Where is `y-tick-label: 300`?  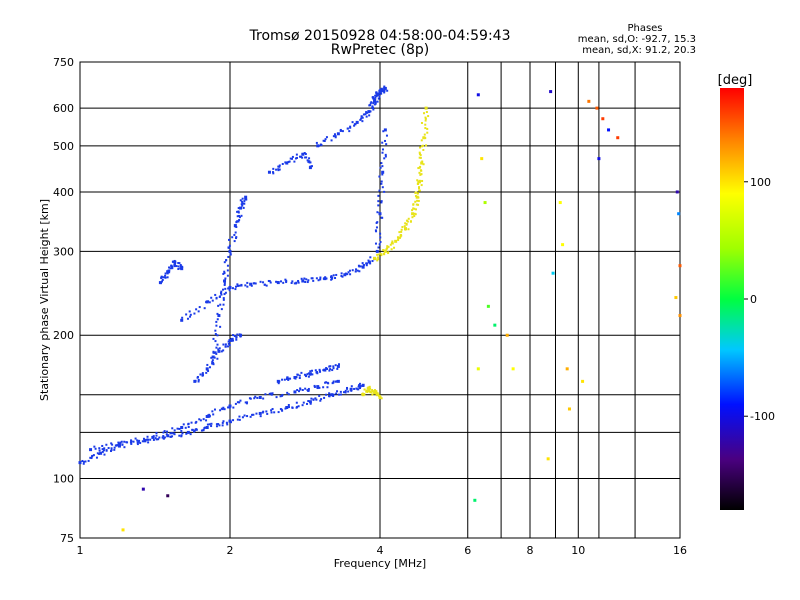 y-tick-label: 300 is located at coordinates (63, 251).